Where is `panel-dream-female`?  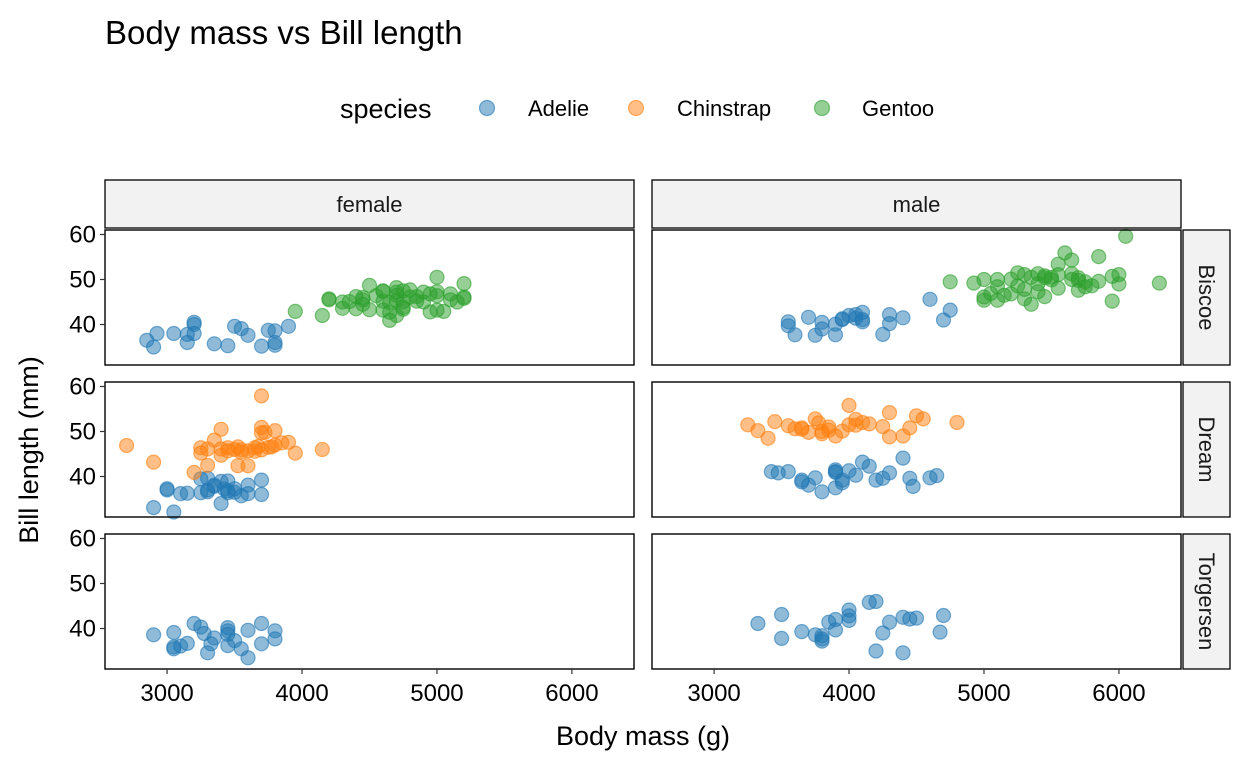
panel-dream-female is located at coordinates (369, 450).